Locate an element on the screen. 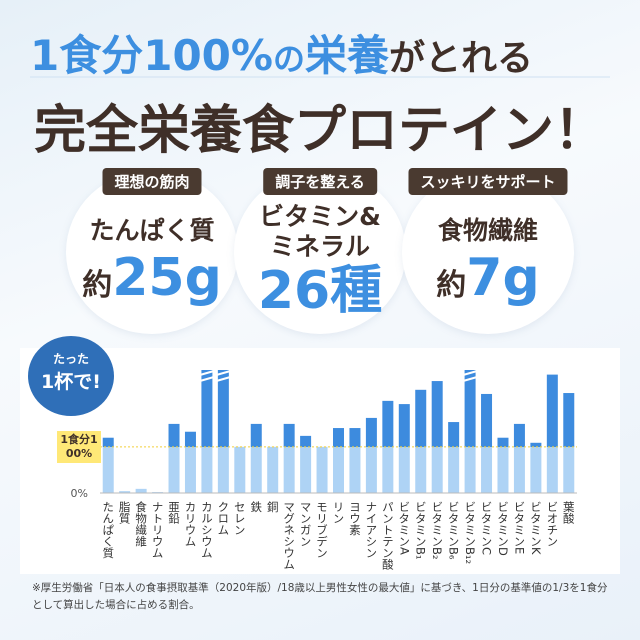  feature-amount: 約25g is located at coordinates (152, 278).